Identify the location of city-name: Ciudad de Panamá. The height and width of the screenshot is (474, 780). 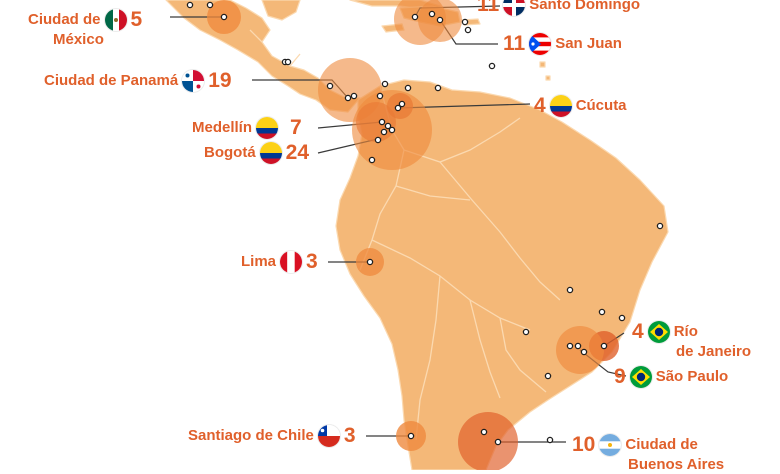
(111, 80).